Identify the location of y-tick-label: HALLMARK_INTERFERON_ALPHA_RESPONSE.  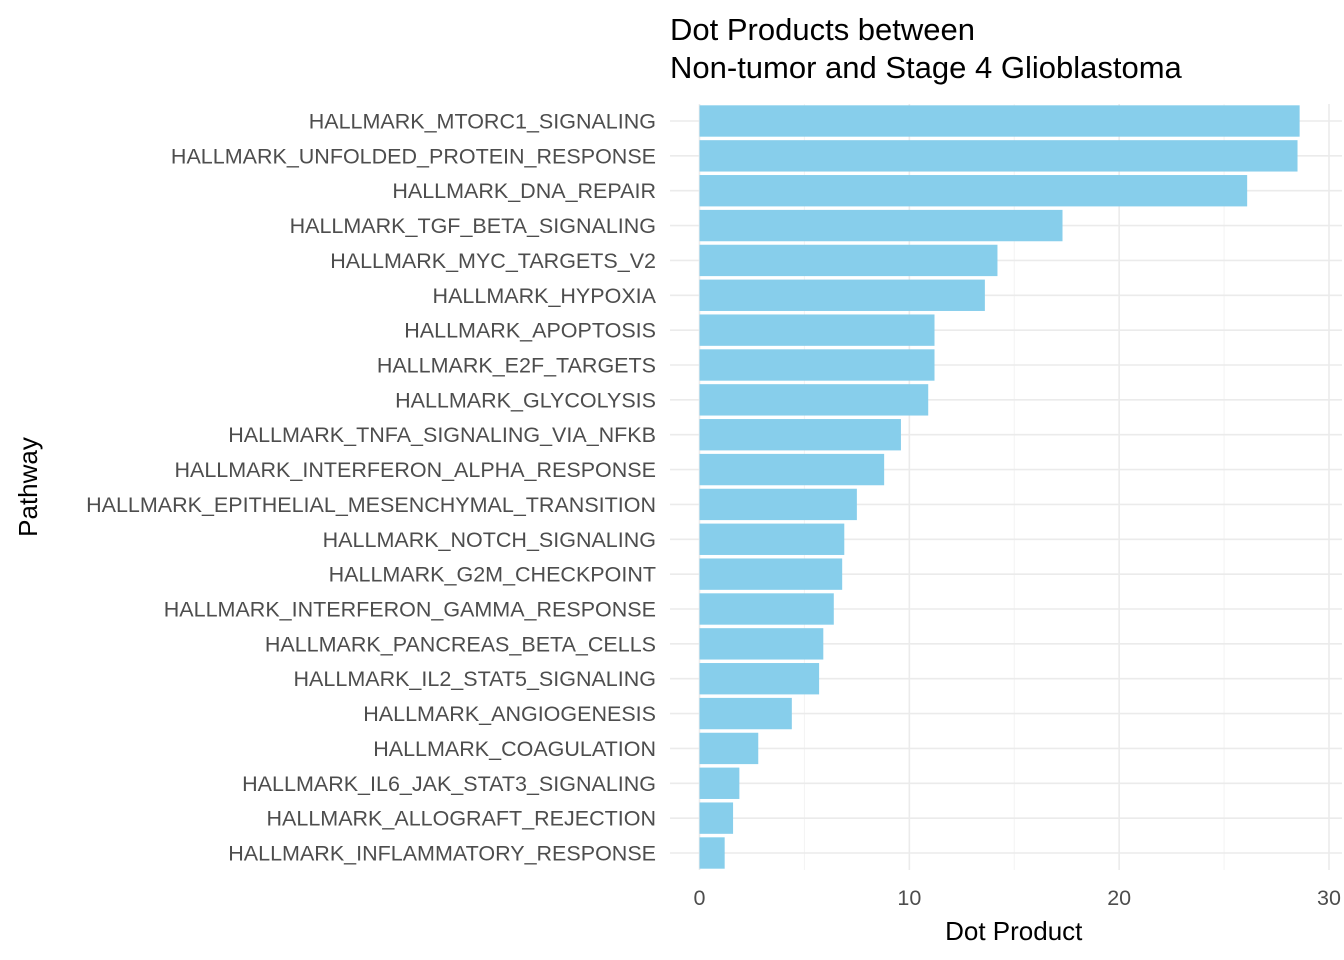
(415, 470).